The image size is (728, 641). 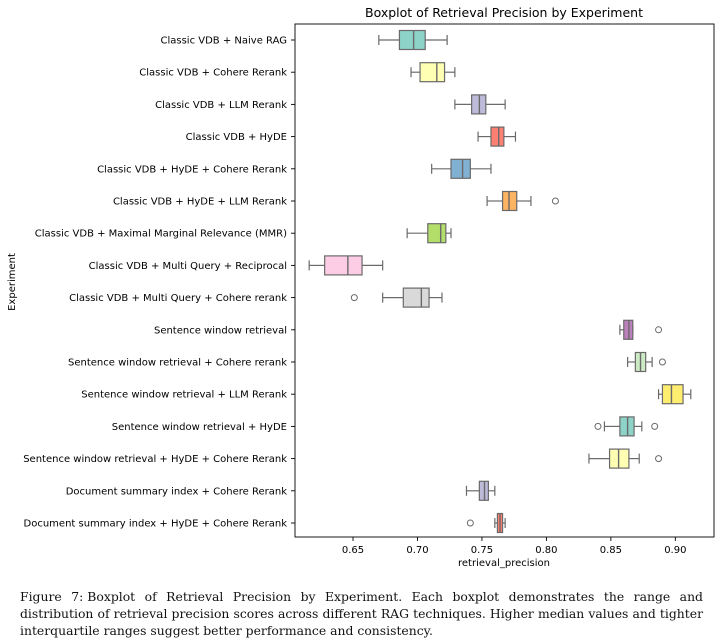 What do you see at coordinates (192, 169) in the screenshot?
I see `y-tick-label: Classic VDB + HyDE + Cohere Rerank` at bounding box center [192, 169].